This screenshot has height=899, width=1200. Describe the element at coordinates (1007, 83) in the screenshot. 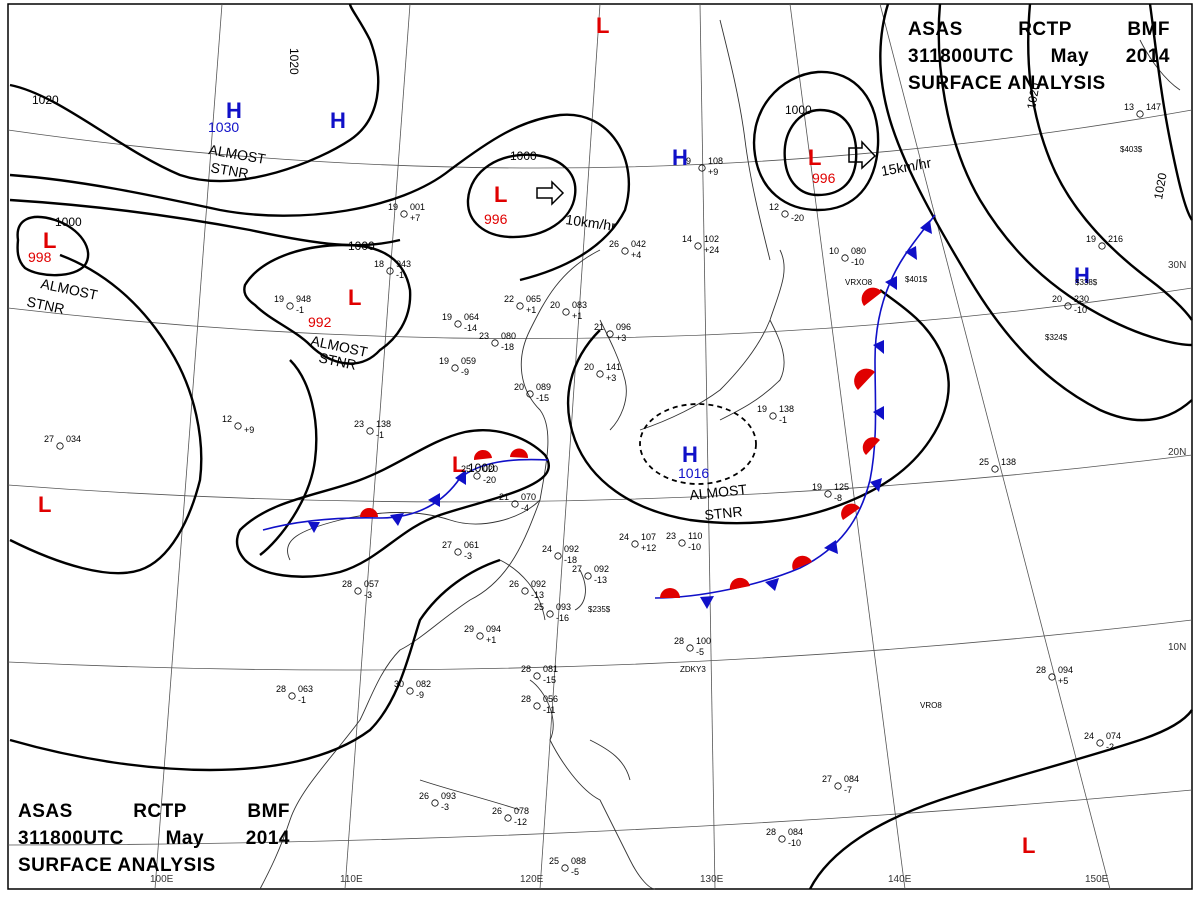

I see `header-title: SURFACE ANALYSIS` at that location.